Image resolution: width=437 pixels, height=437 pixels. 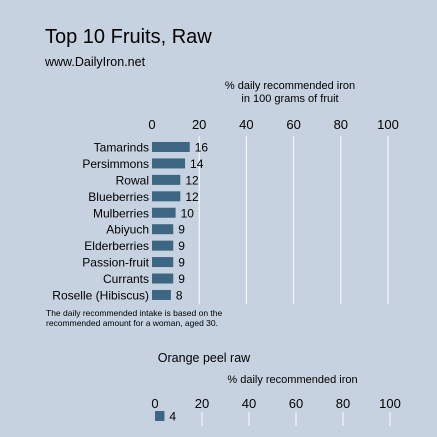 What do you see at coordinates (199, 124) in the screenshot?
I see `p1-tick-label-20: 20` at bounding box center [199, 124].